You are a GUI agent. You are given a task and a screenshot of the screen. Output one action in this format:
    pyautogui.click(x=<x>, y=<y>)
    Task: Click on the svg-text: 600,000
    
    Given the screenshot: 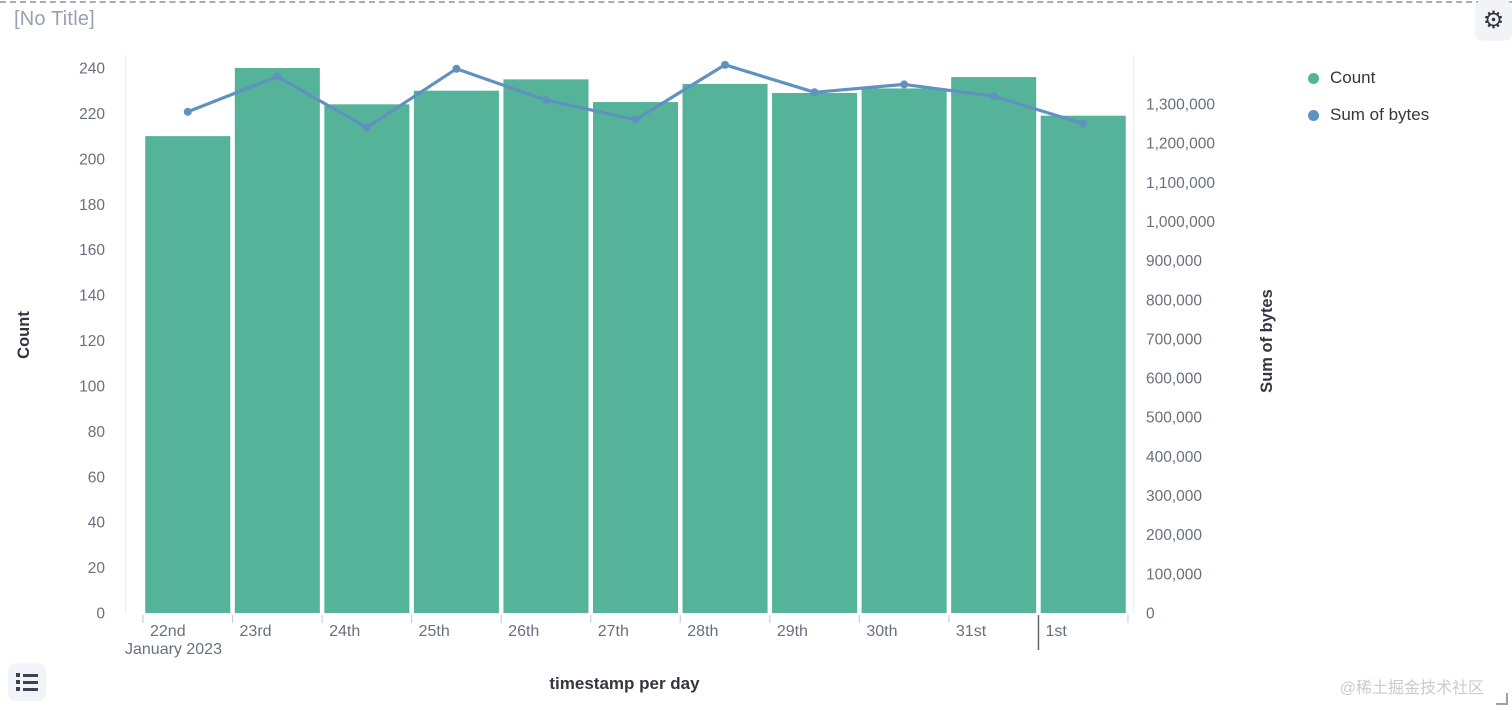 What is the action you would take?
    pyautogui.click(x=1174, y=379)
    